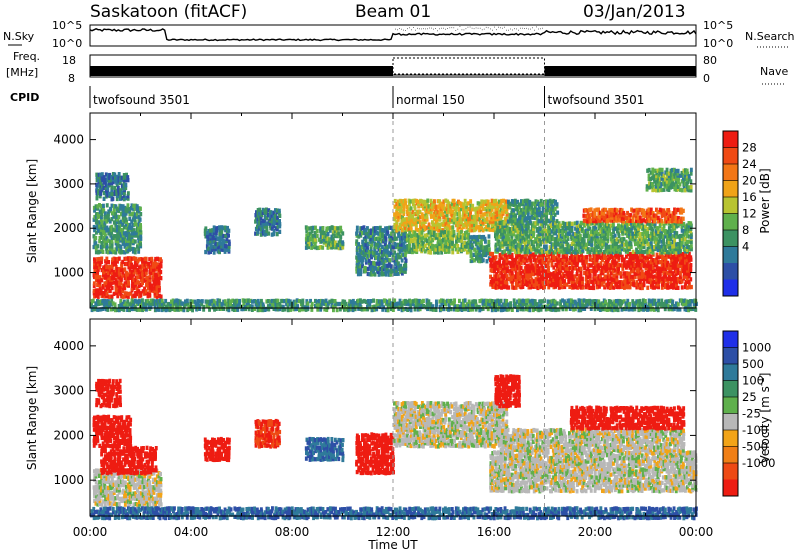 The image size is (800, 554). I want to click on nsearch-trace, so click(469, 29).